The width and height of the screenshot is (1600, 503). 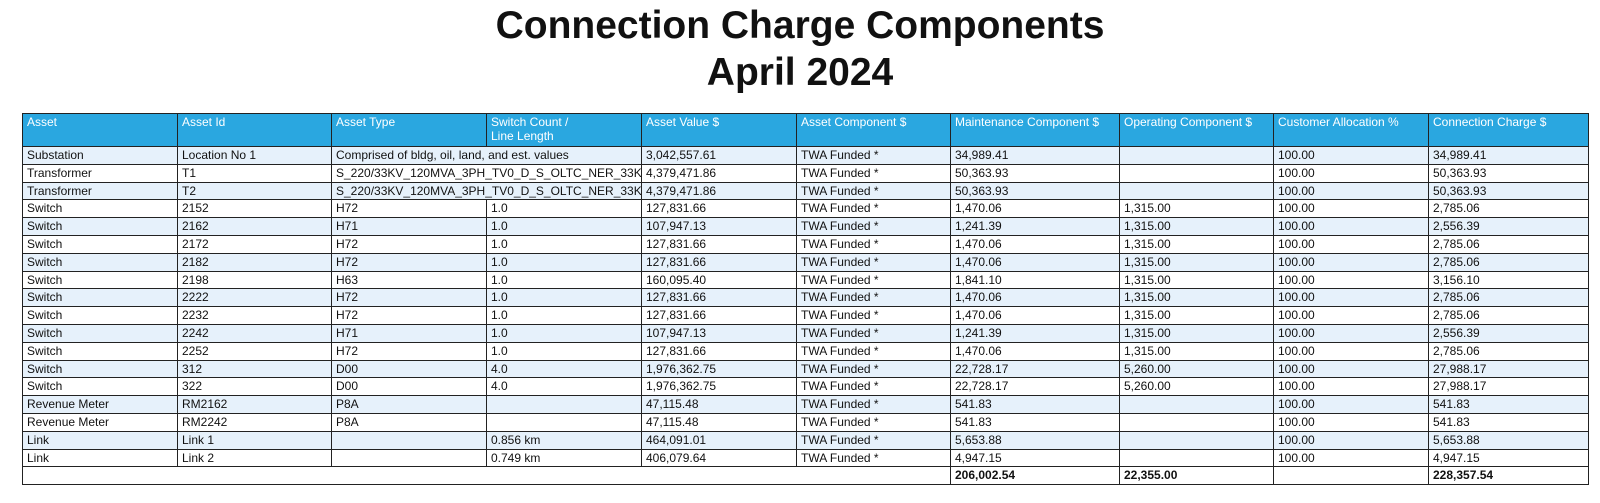 What do you see at coordinates (1508, 476) in the screenshot?
I see `total-cell: 228,357.54` at bounding box center [1508, 476].